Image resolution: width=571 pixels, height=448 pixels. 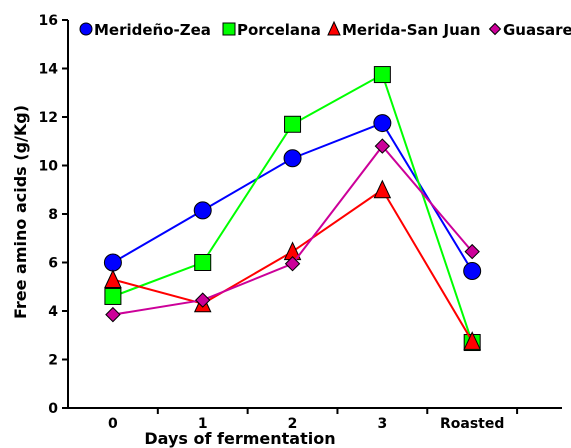 I want to click on y-axis-title: Free amino acids (g/Kg), so click(x=20, y=212).